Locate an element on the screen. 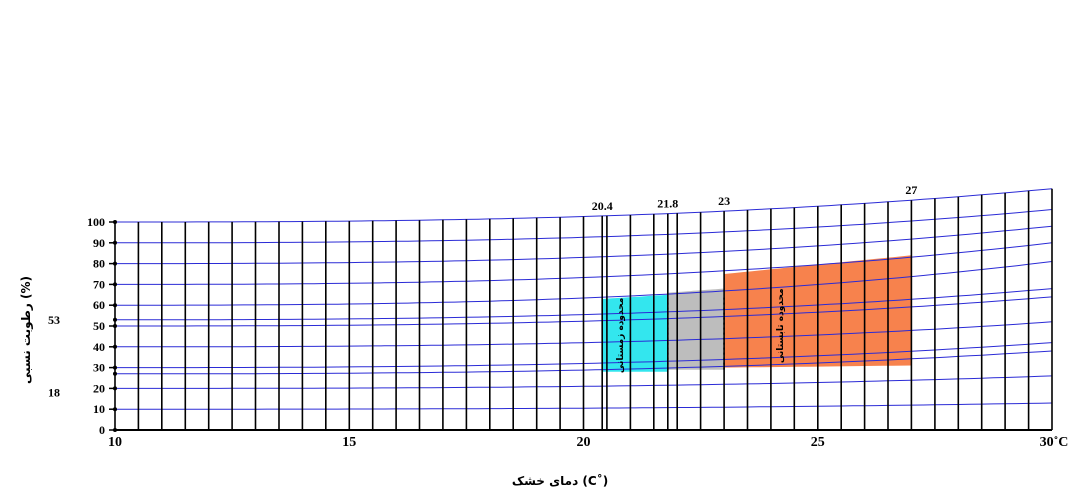 This screenshot has width=1087, height=494. x-tick-label: 20 is located at coordinates (584, 442).